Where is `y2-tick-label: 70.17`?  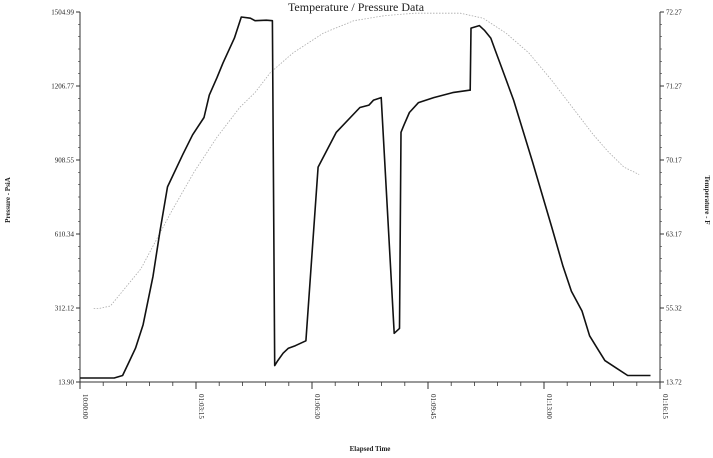
y2-tick-label: 70.17 is located at coordinates (674, 161).